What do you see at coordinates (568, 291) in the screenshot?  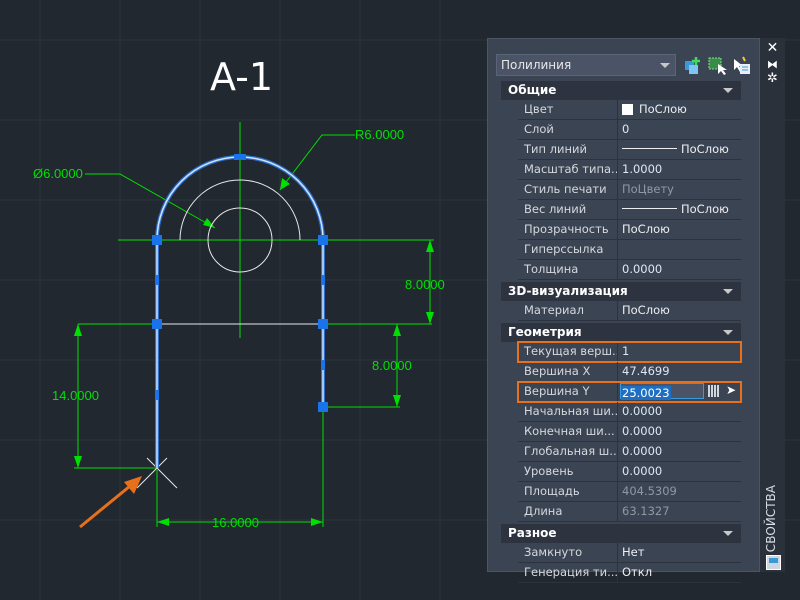 I see `section-title: 3D-визуализация` at bounding box center [568, 291].